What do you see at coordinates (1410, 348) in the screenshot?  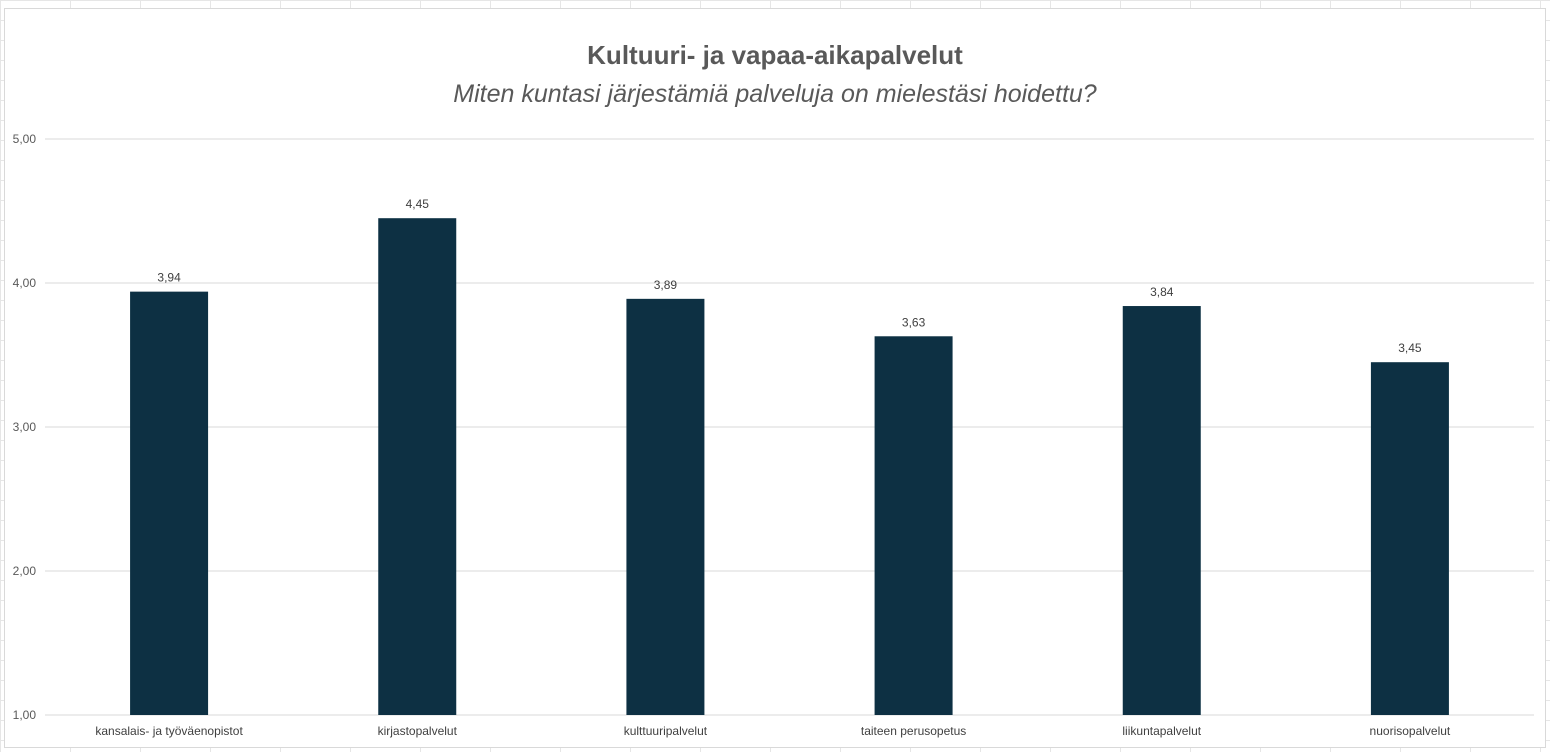 I see `data-label: 3,45` at bounding box center [1410, 348].